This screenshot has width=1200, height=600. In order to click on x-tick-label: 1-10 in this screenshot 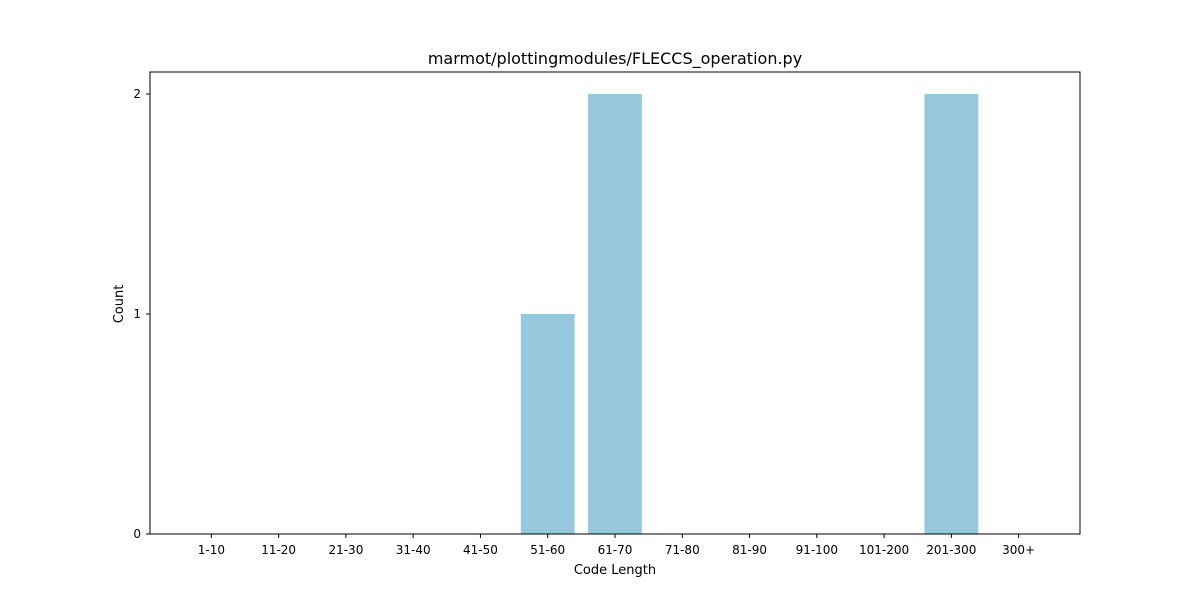, I will do `click(211, 550)`.